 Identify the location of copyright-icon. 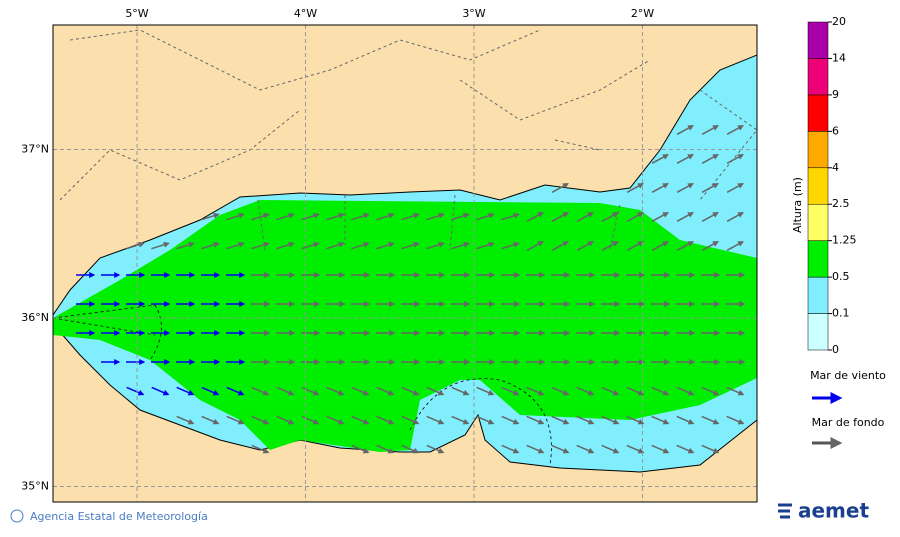
(17, 516).